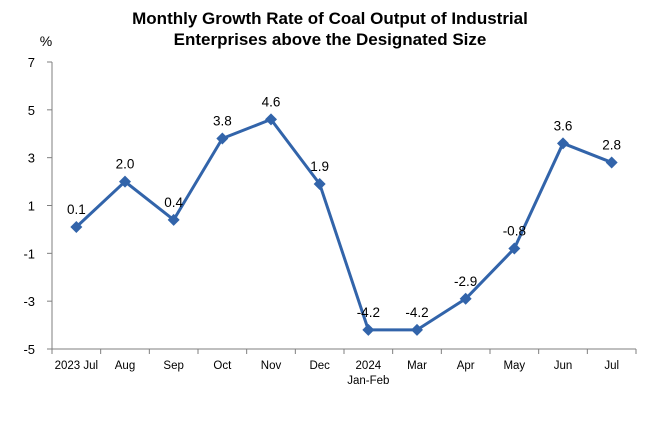  What do you see at coordinates (173, 202) in the screenshot?
I see `data-label: 0.4` at bounding box center [173, 202].